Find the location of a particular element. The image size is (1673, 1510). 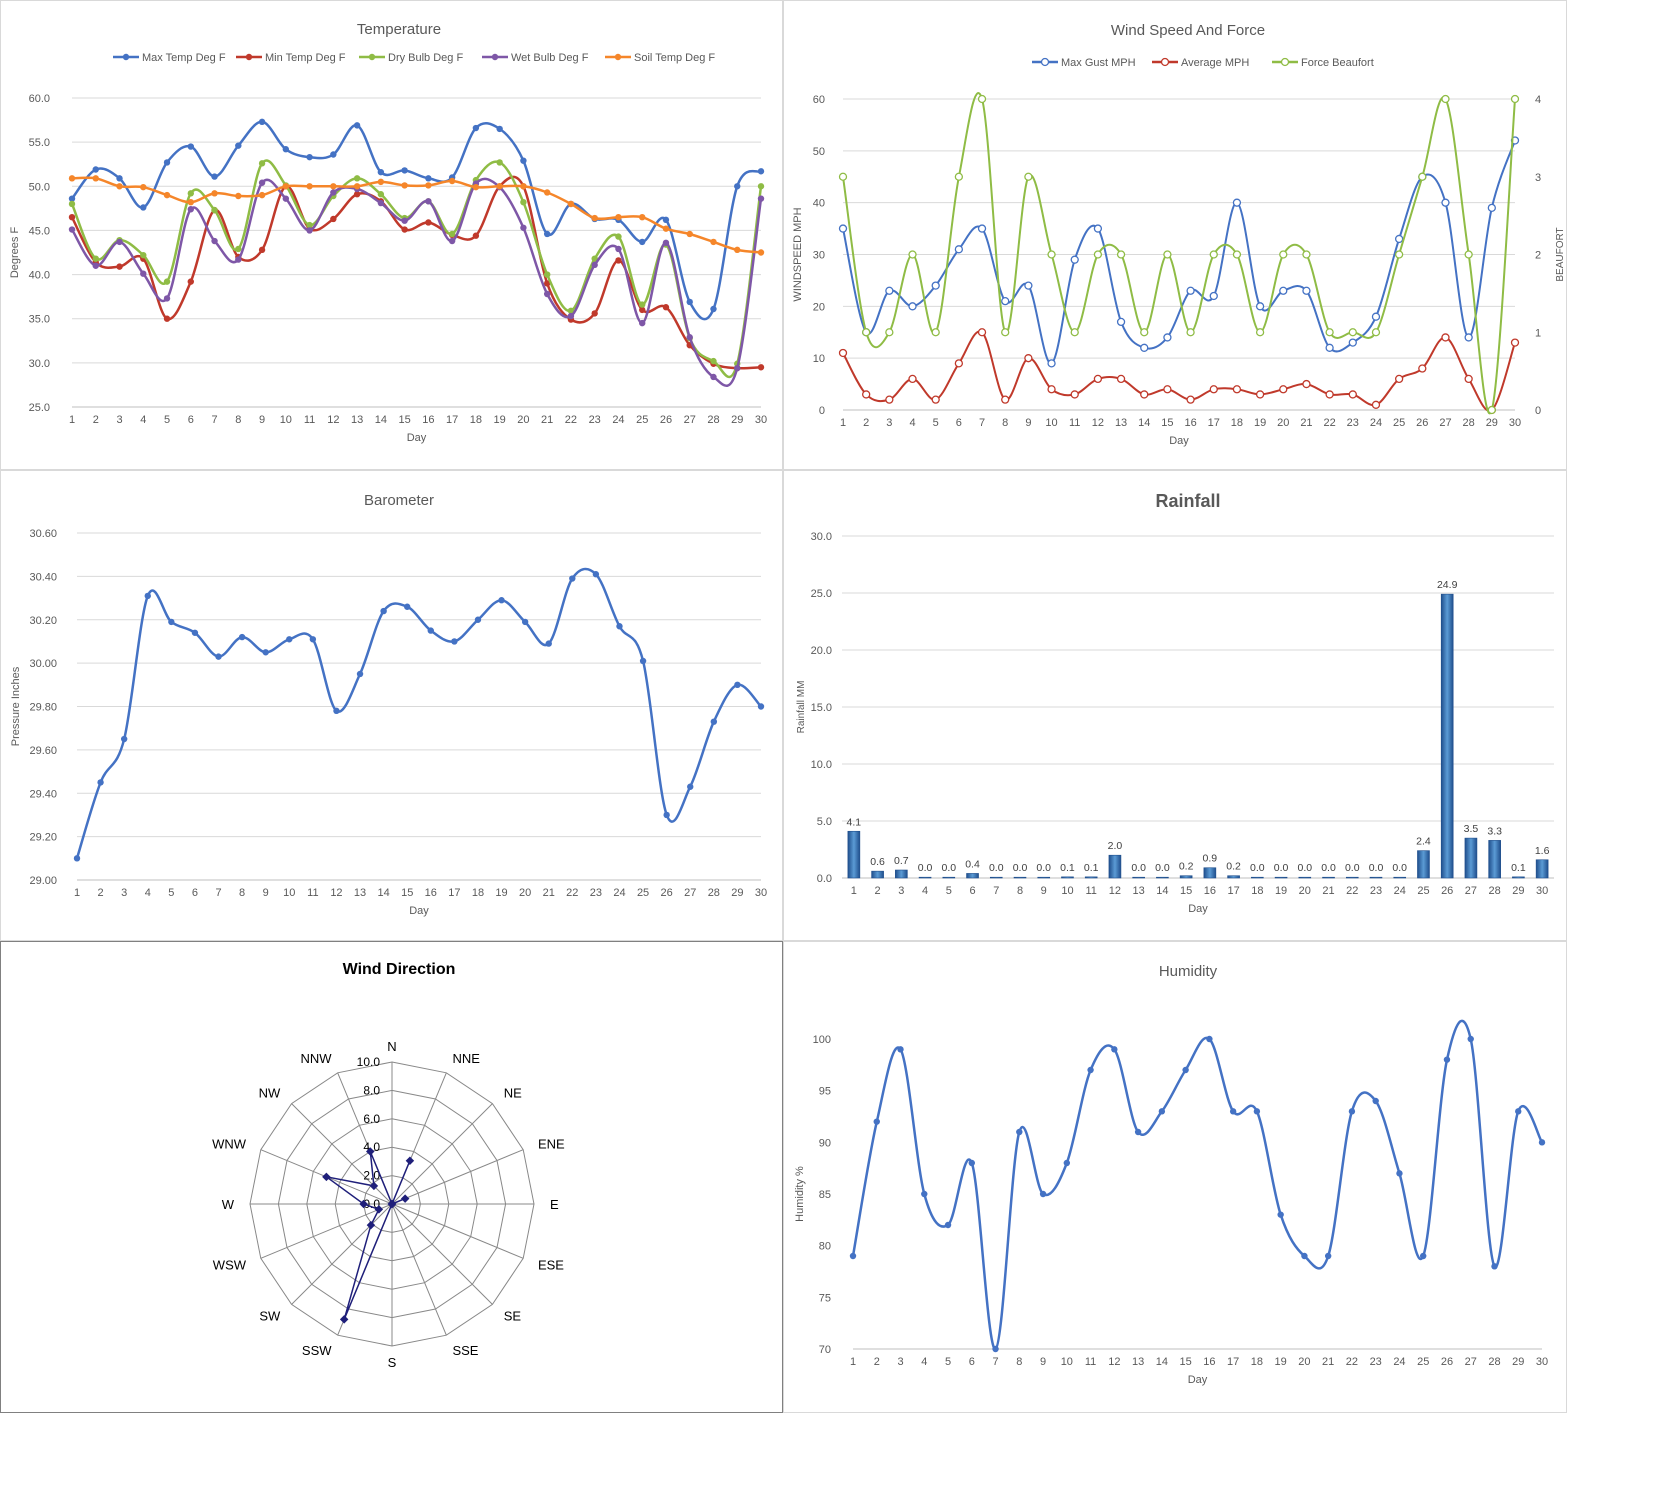

legend-label: Soil Temp Deg F is located at coordinates (674, 58).